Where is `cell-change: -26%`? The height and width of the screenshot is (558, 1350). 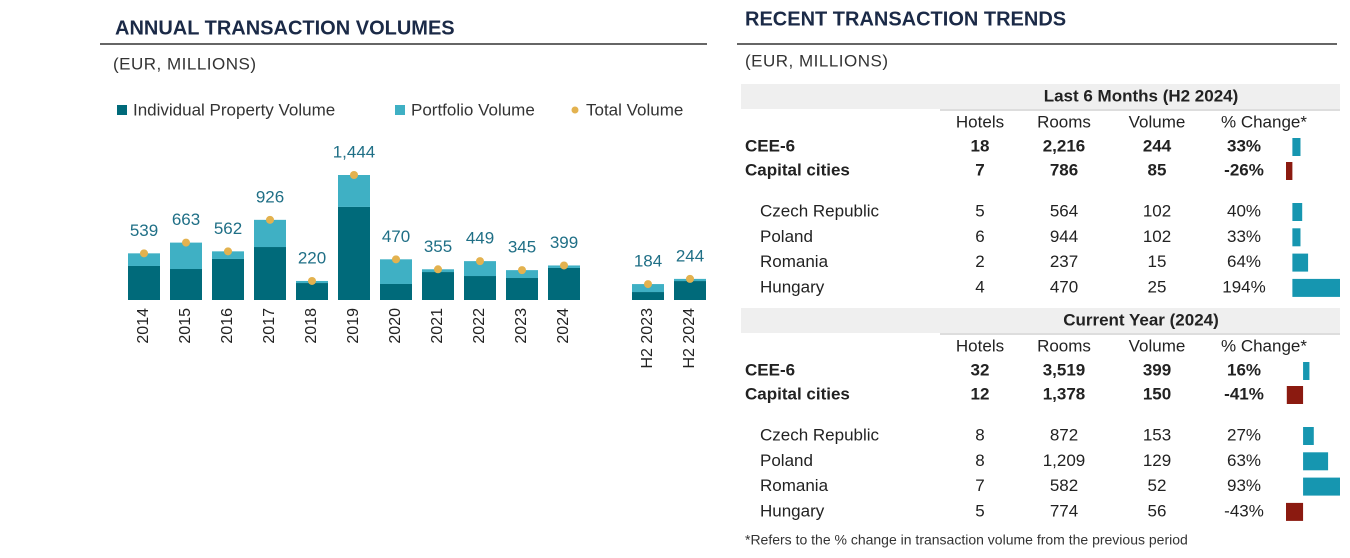
cell-change: -26% is located at coordinates (1244, 169).